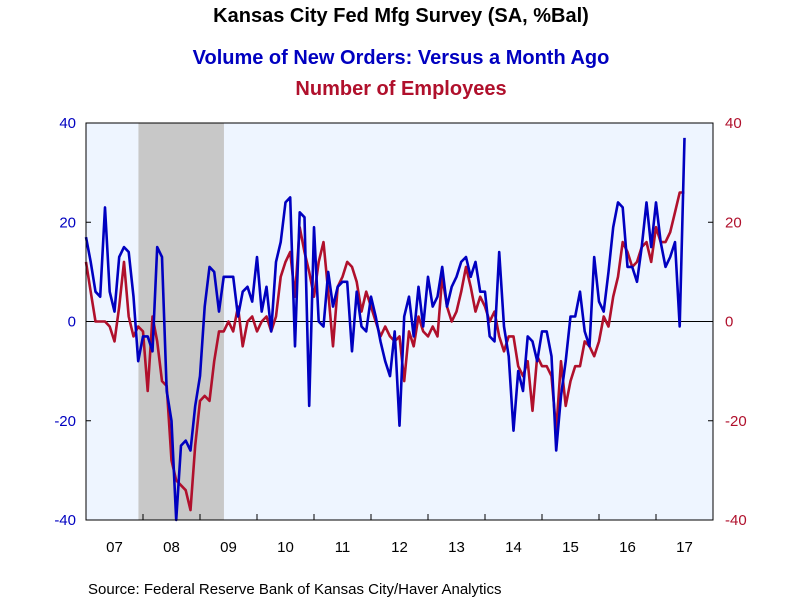 This screenshot has height=600, width=800. What do you see at coordinates (67, 123) in the screenshot?
I see `left-tick-label: 40` at bounding box center [67, 123].